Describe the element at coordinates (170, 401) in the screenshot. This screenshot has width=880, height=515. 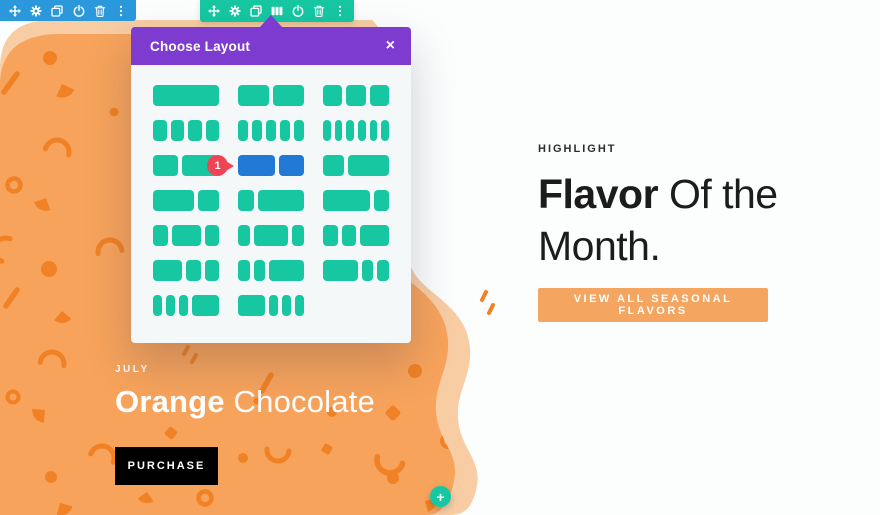
I see `feature-name-bold: Orange` at that location.